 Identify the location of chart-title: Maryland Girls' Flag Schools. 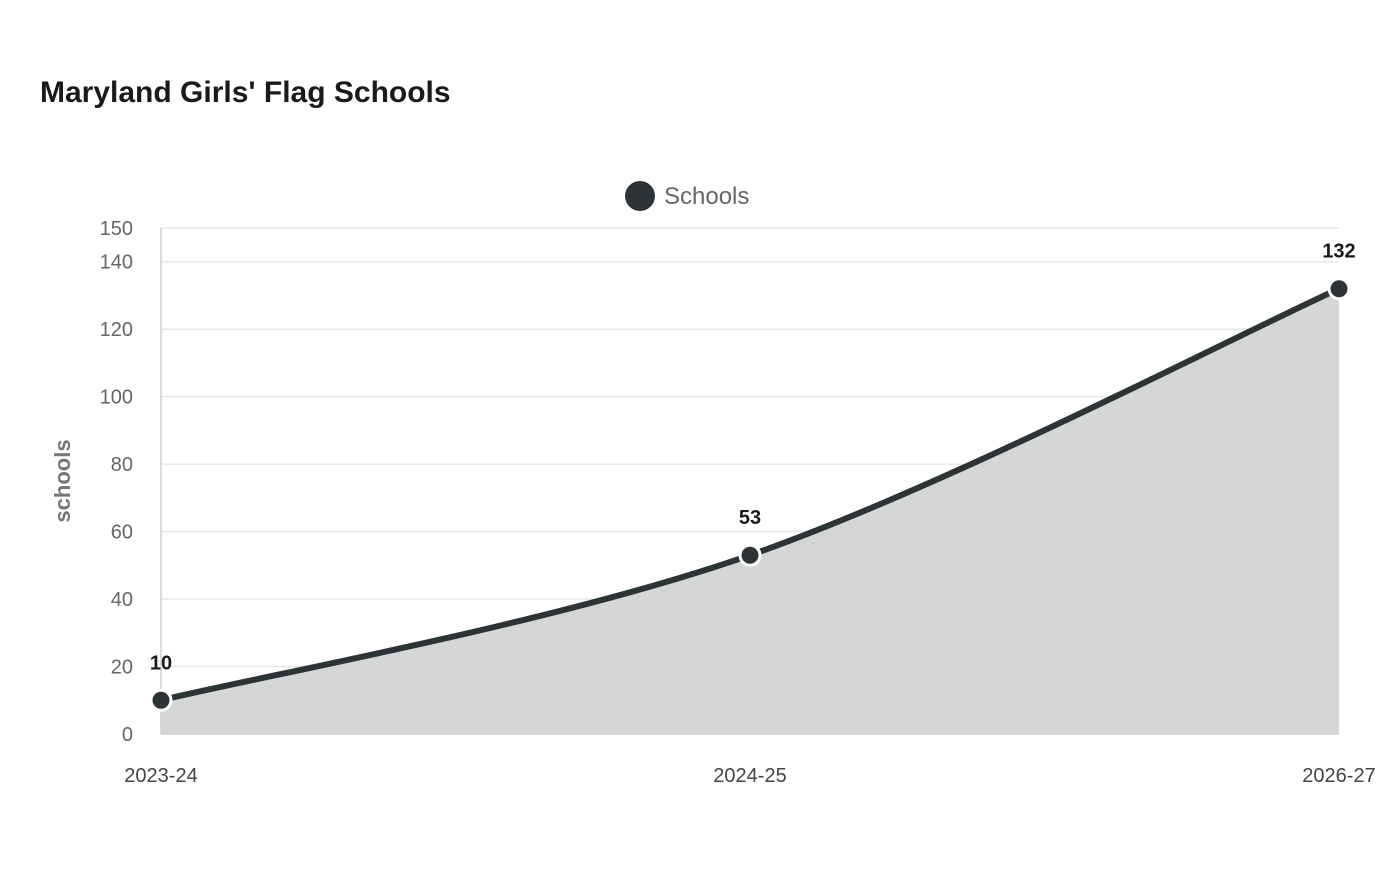
(245, 92).